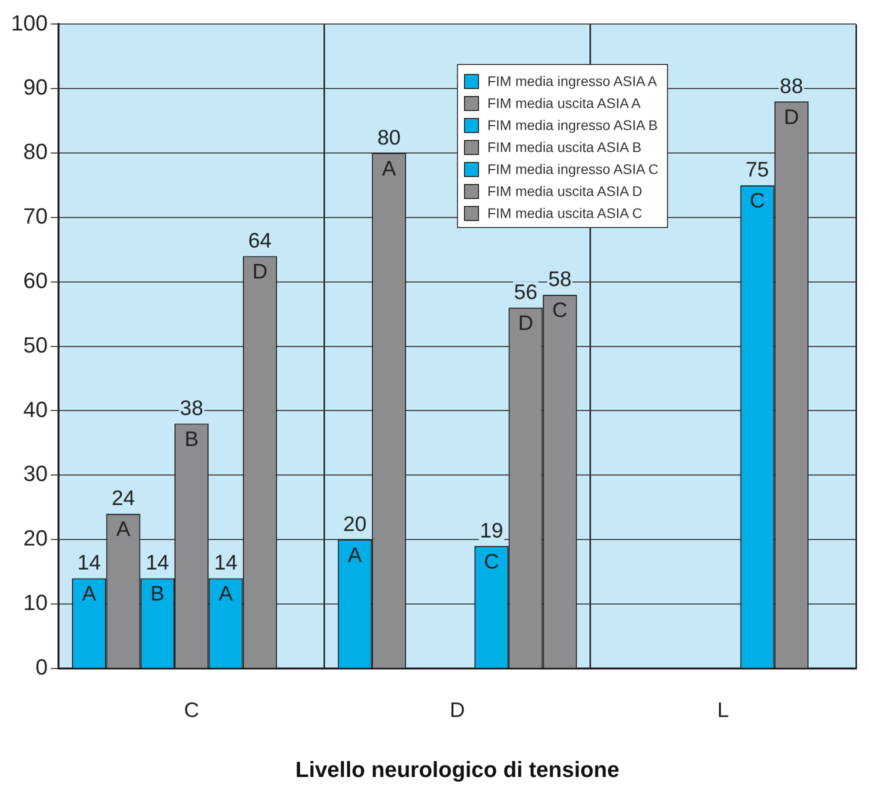  Describe the element at coordinates (35, 87) in the screenshot. I see `y-tick-label: 90` at that location.